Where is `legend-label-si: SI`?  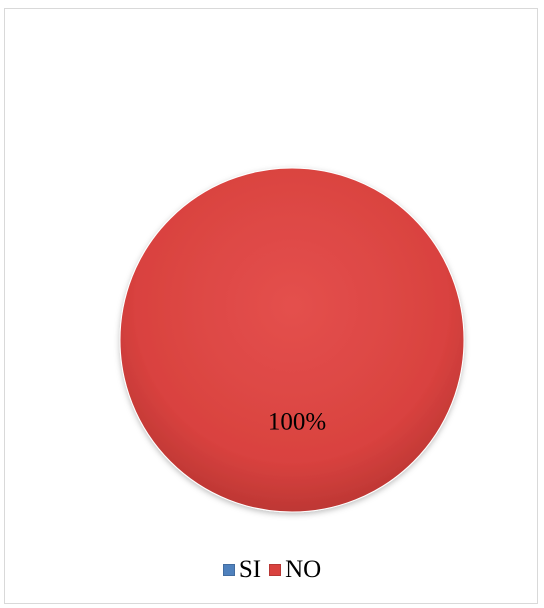 legend-label-si: SI is located at coordinates (250, 569).